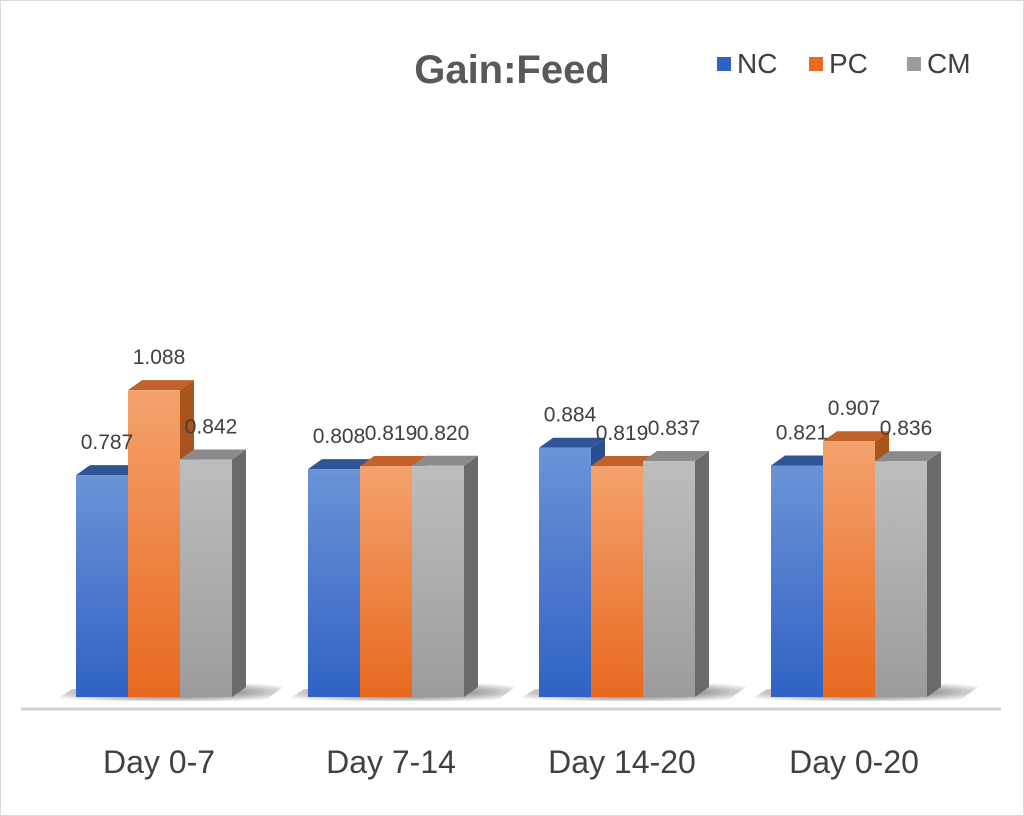 The height and width of the screenshot is (816, 1024). I want to click on legend-label-nc: NC, so click(757, 63).